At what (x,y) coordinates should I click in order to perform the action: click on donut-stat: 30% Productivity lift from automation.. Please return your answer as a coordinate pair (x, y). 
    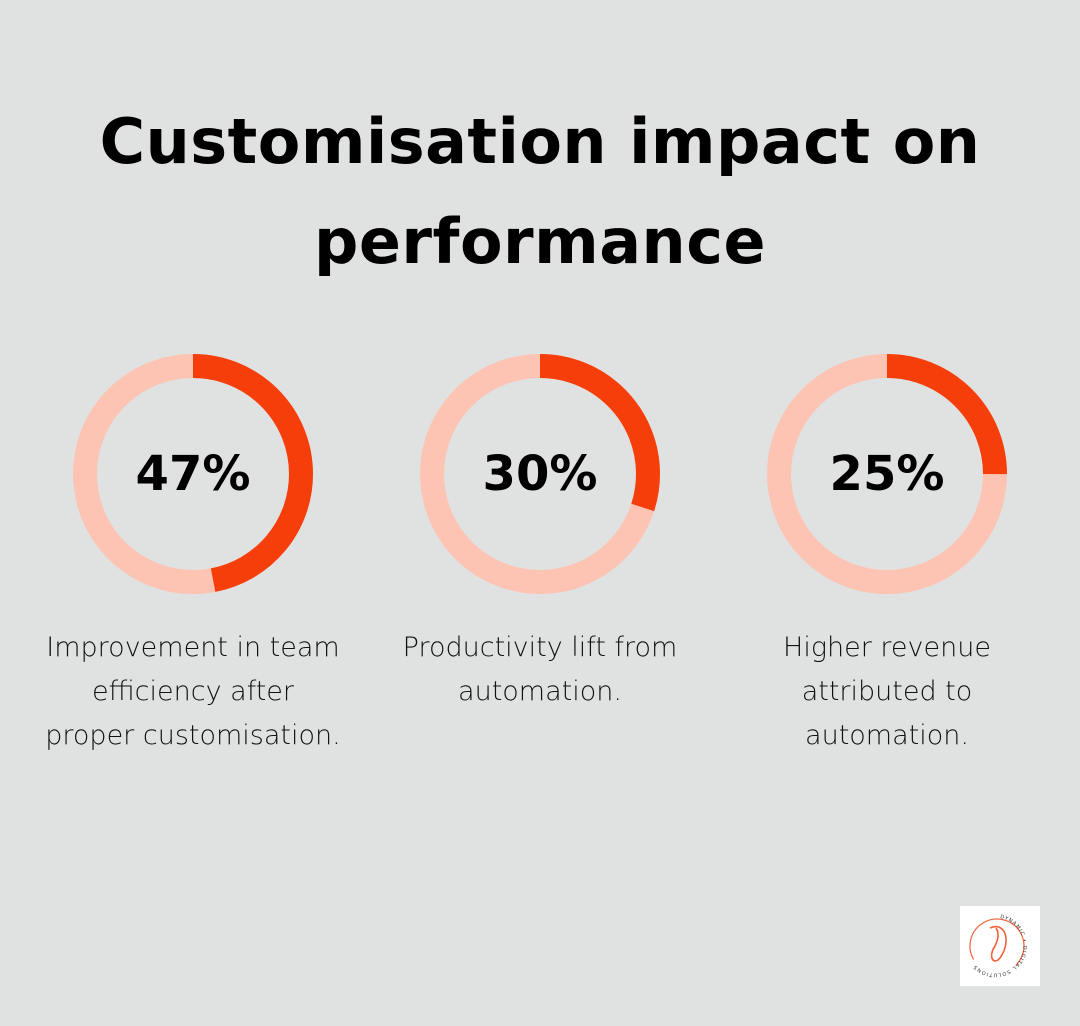
    Looking at the image, I should click on (540, 534).